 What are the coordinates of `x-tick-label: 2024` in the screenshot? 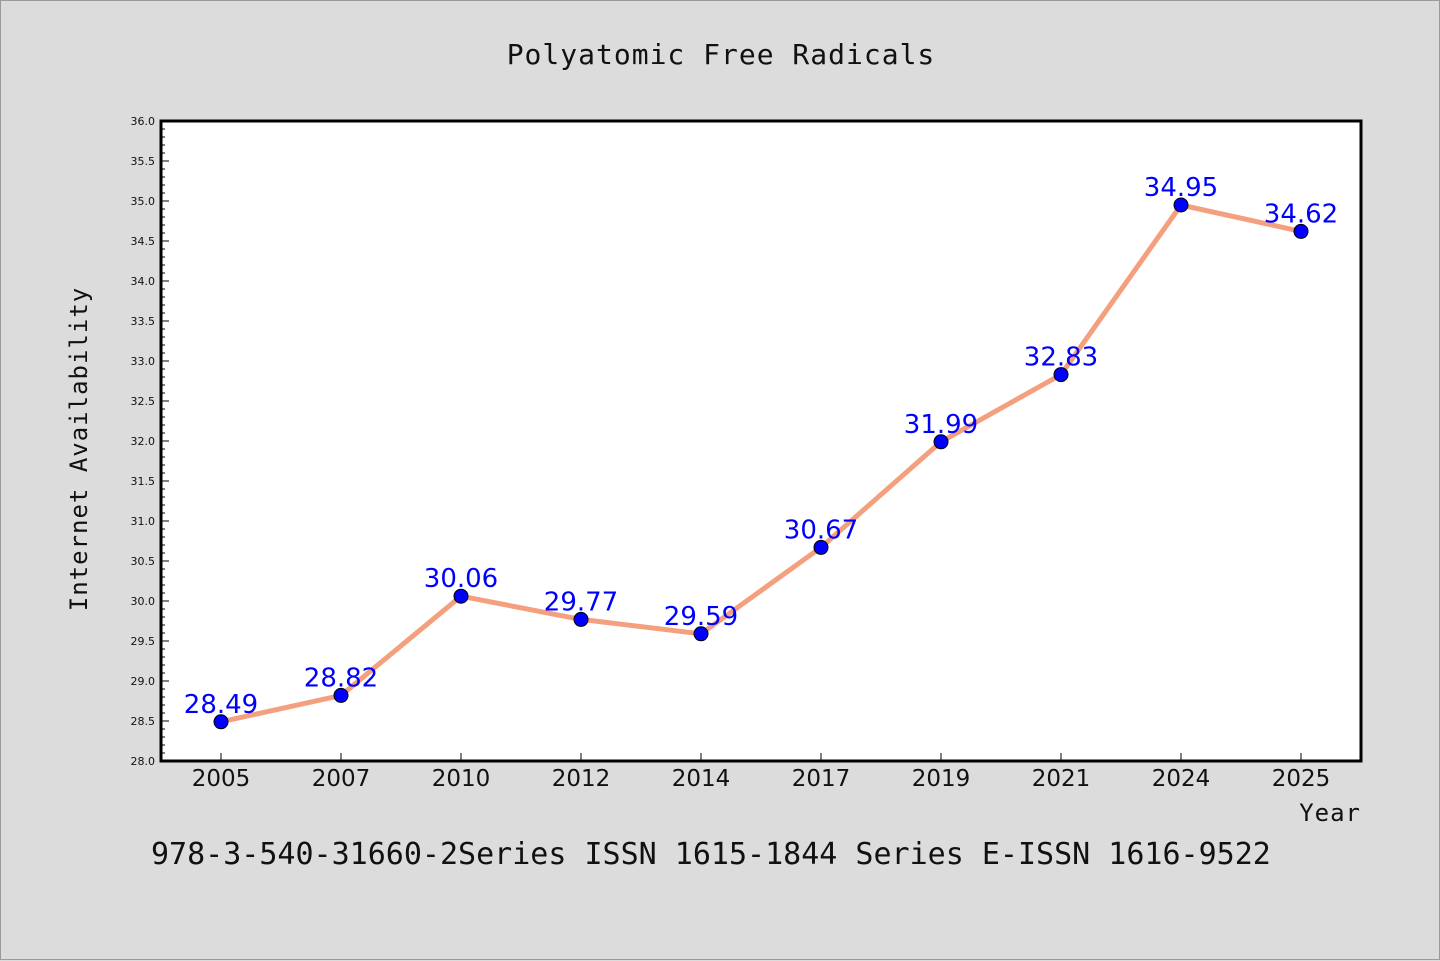 It's located at (1181, 779).